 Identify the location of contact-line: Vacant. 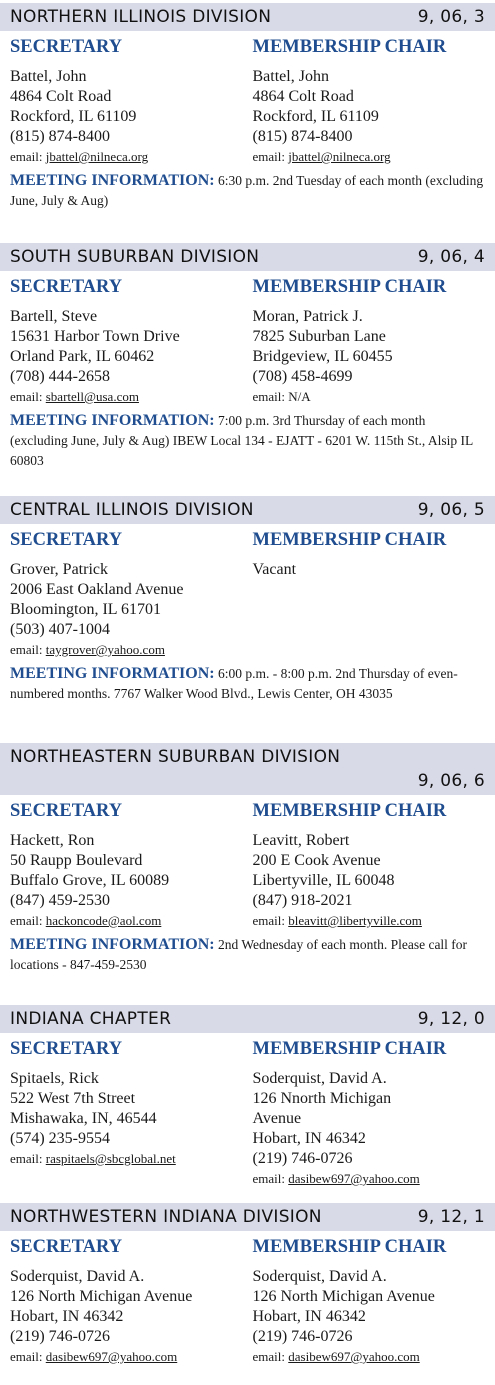
(274, 569).